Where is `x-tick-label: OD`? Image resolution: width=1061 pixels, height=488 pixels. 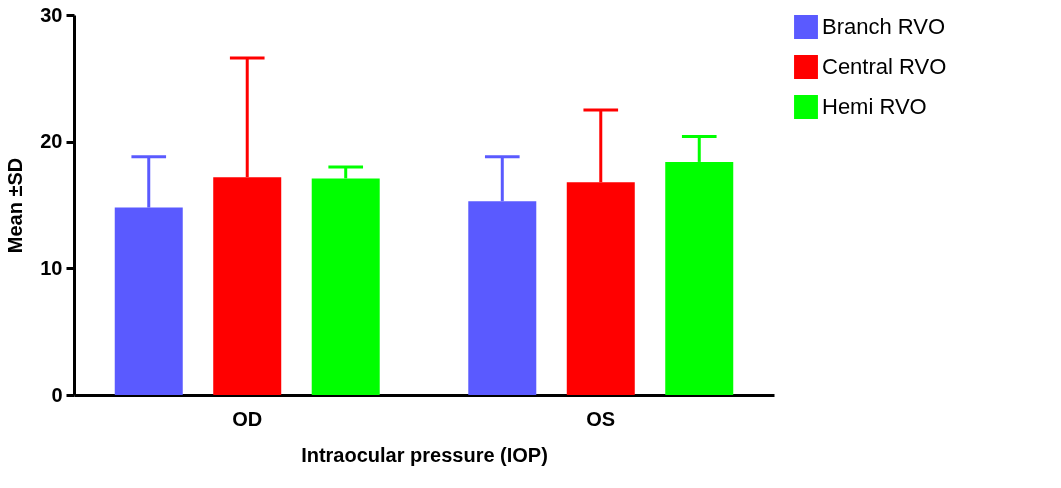
x-tick-label: OD is located at coordinates (247, 418).